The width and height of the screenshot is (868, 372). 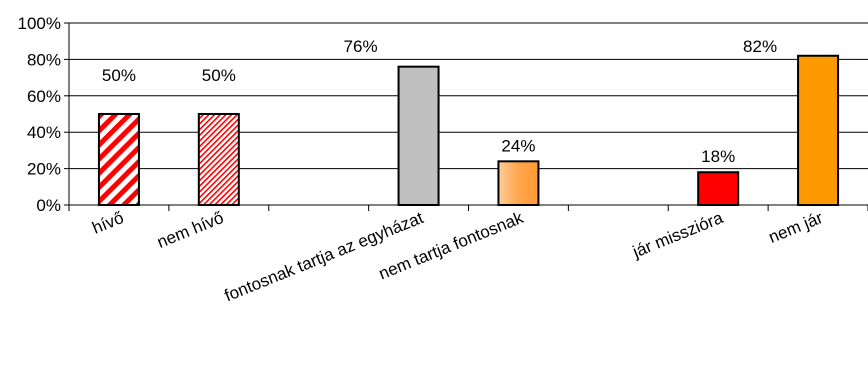 I want to click on y-tick-label: 40%, so click(x=44, y=132).